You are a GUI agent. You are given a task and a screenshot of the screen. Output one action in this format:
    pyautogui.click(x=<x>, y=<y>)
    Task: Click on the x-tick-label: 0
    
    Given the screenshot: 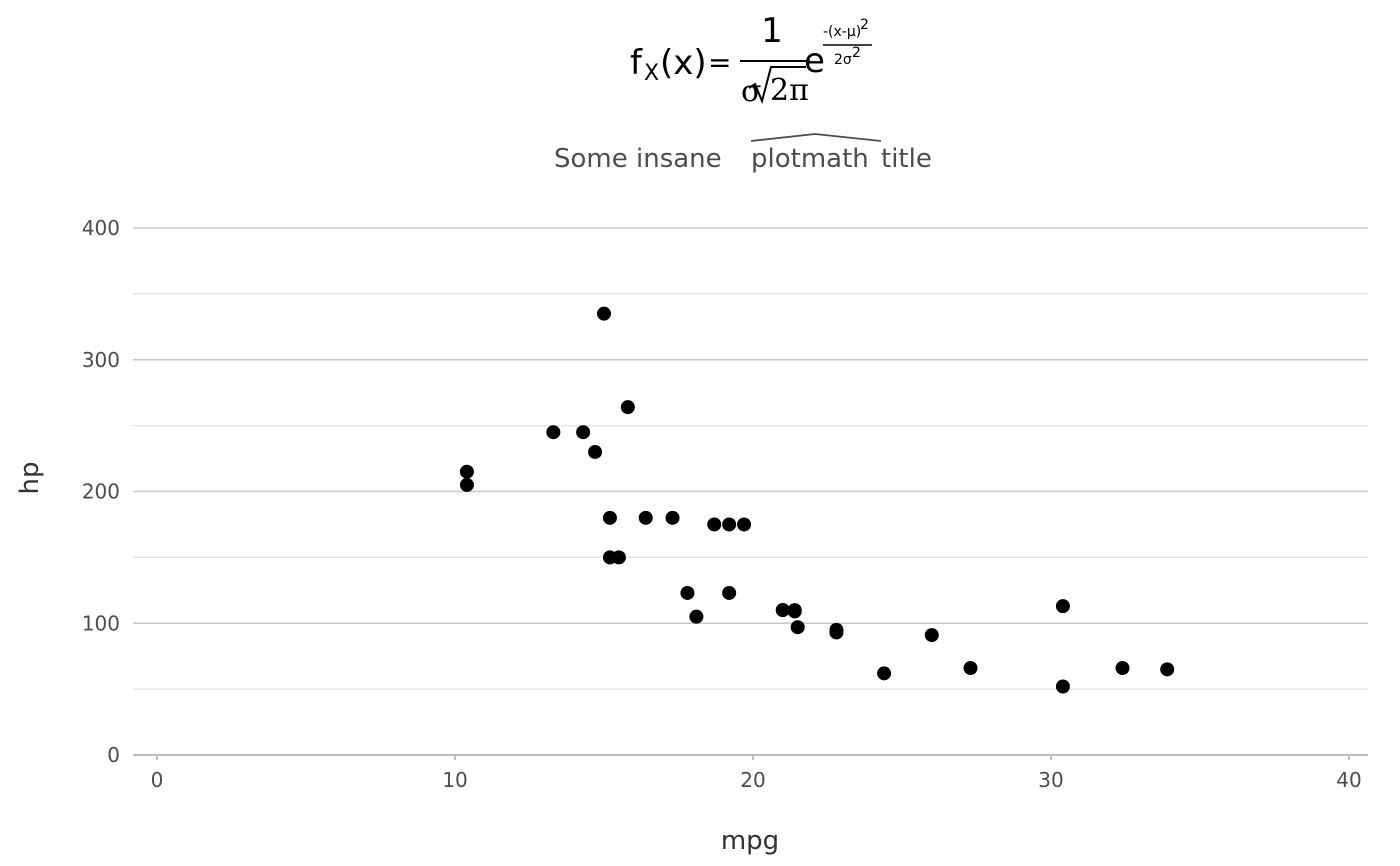 What is the action you would take?
    pyautogui.click(x=157, y=780)
    